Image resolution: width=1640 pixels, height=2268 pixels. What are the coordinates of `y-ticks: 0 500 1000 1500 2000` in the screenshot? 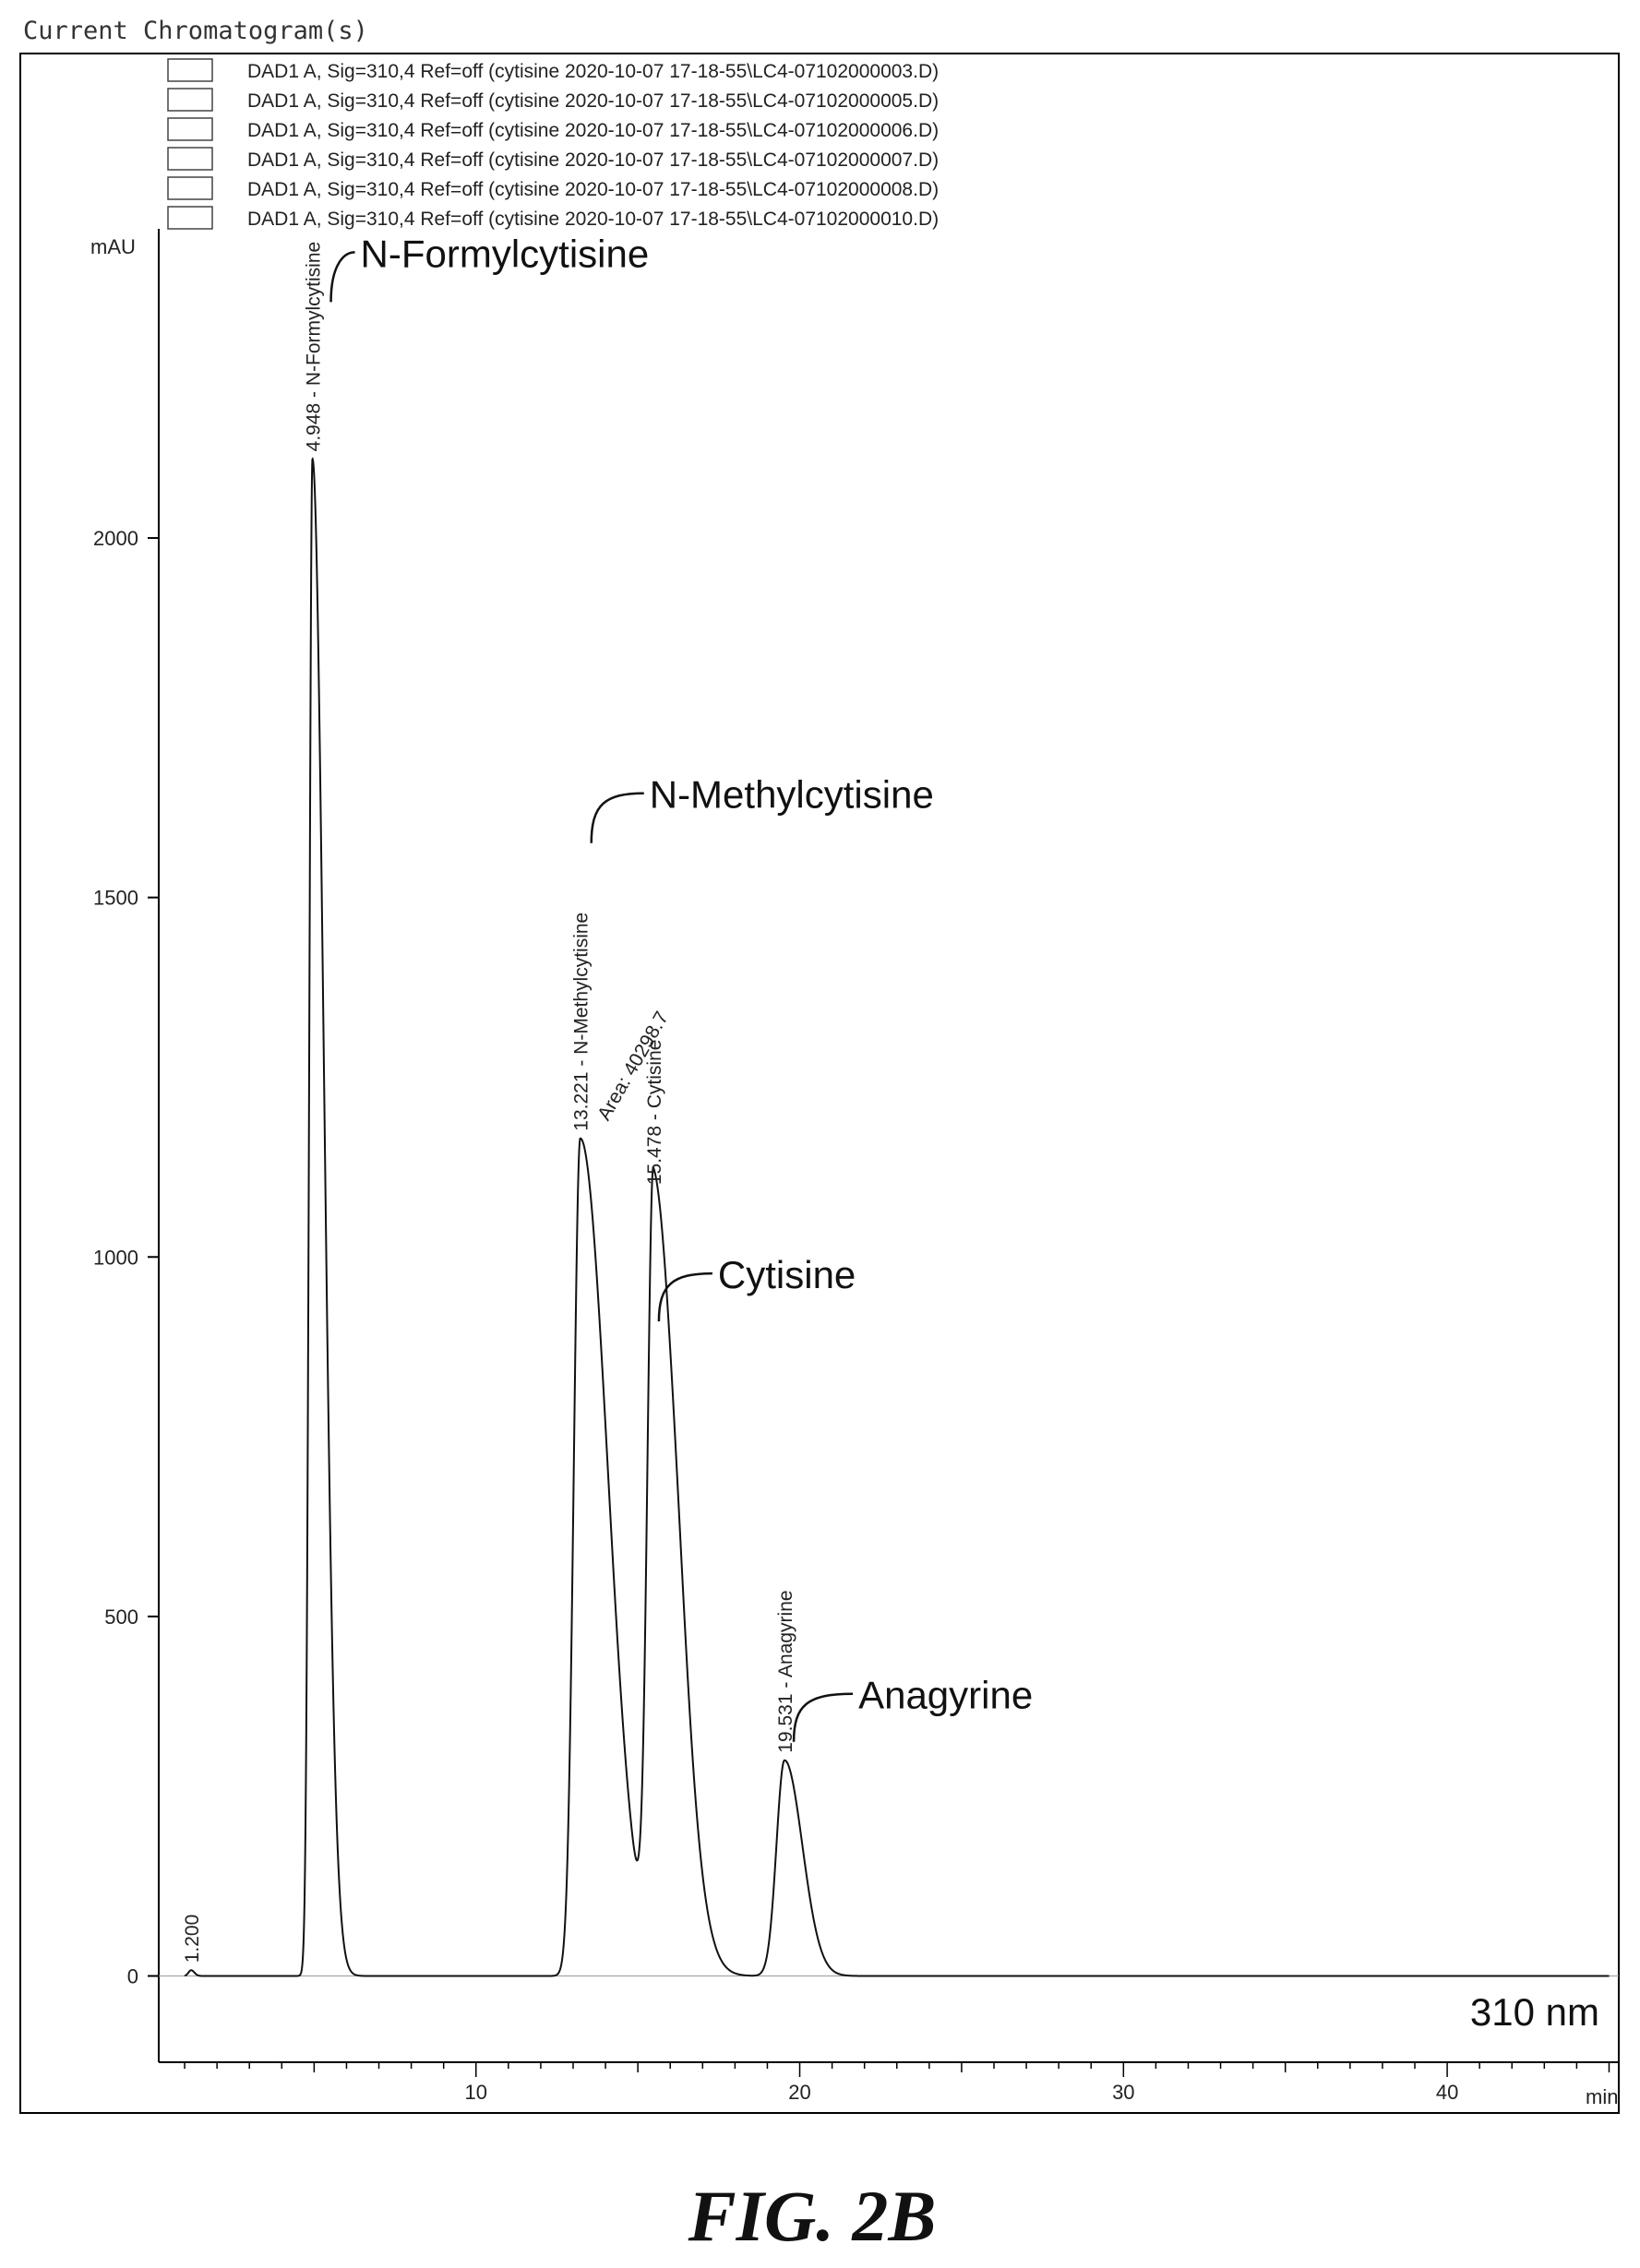 It's located at (126, 1257).